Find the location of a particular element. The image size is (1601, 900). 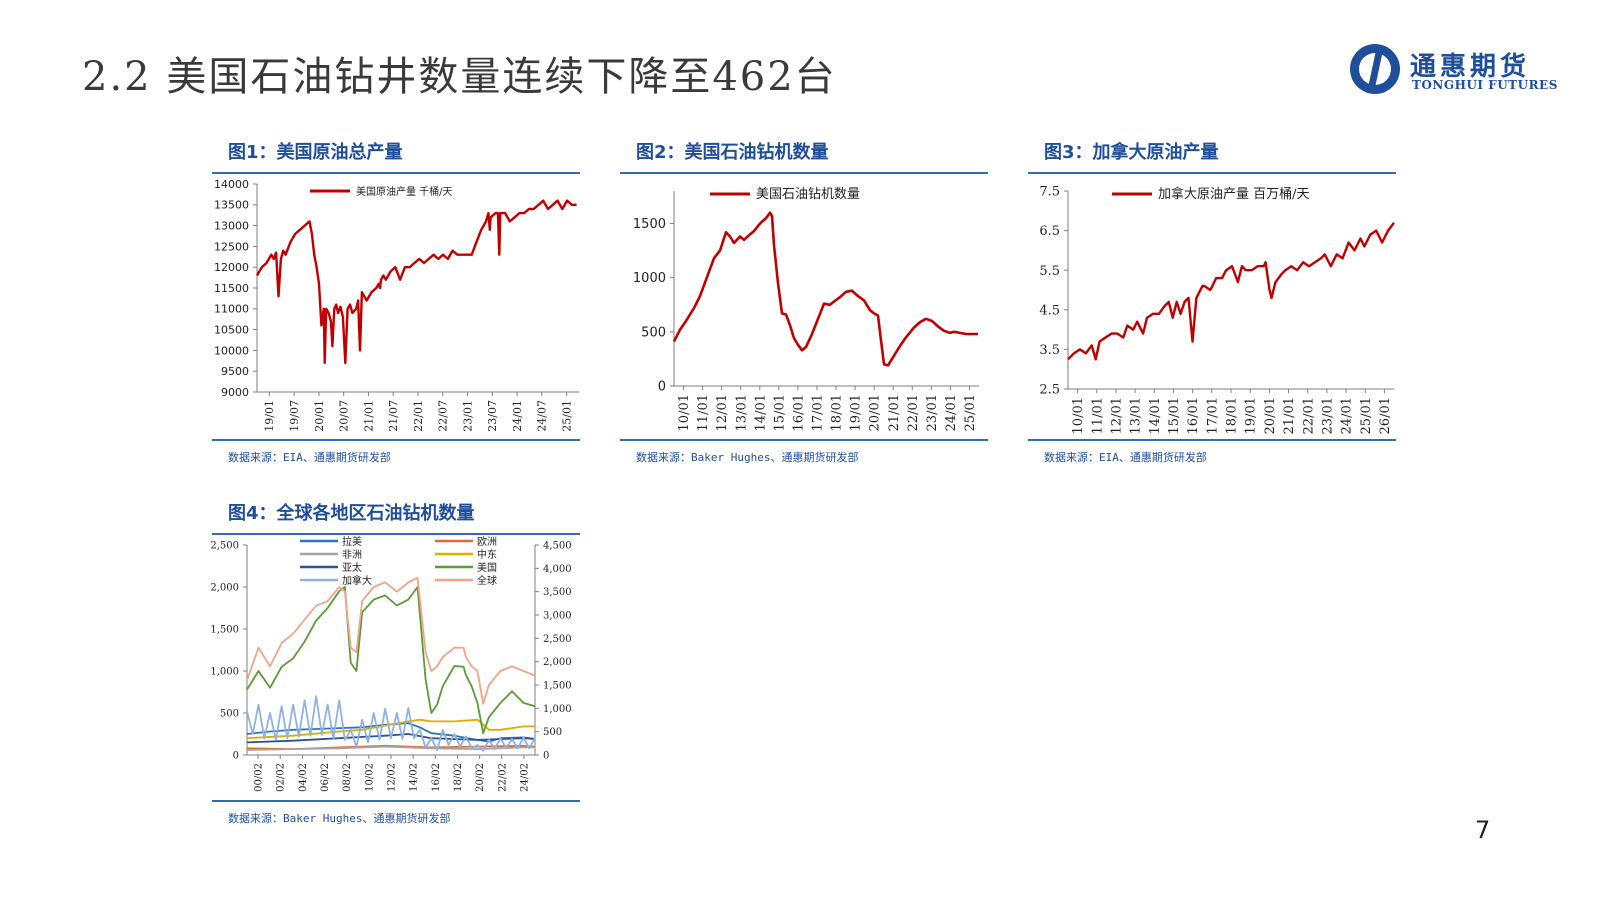

legend-label: 中东 is located at coordinates (487, 554).